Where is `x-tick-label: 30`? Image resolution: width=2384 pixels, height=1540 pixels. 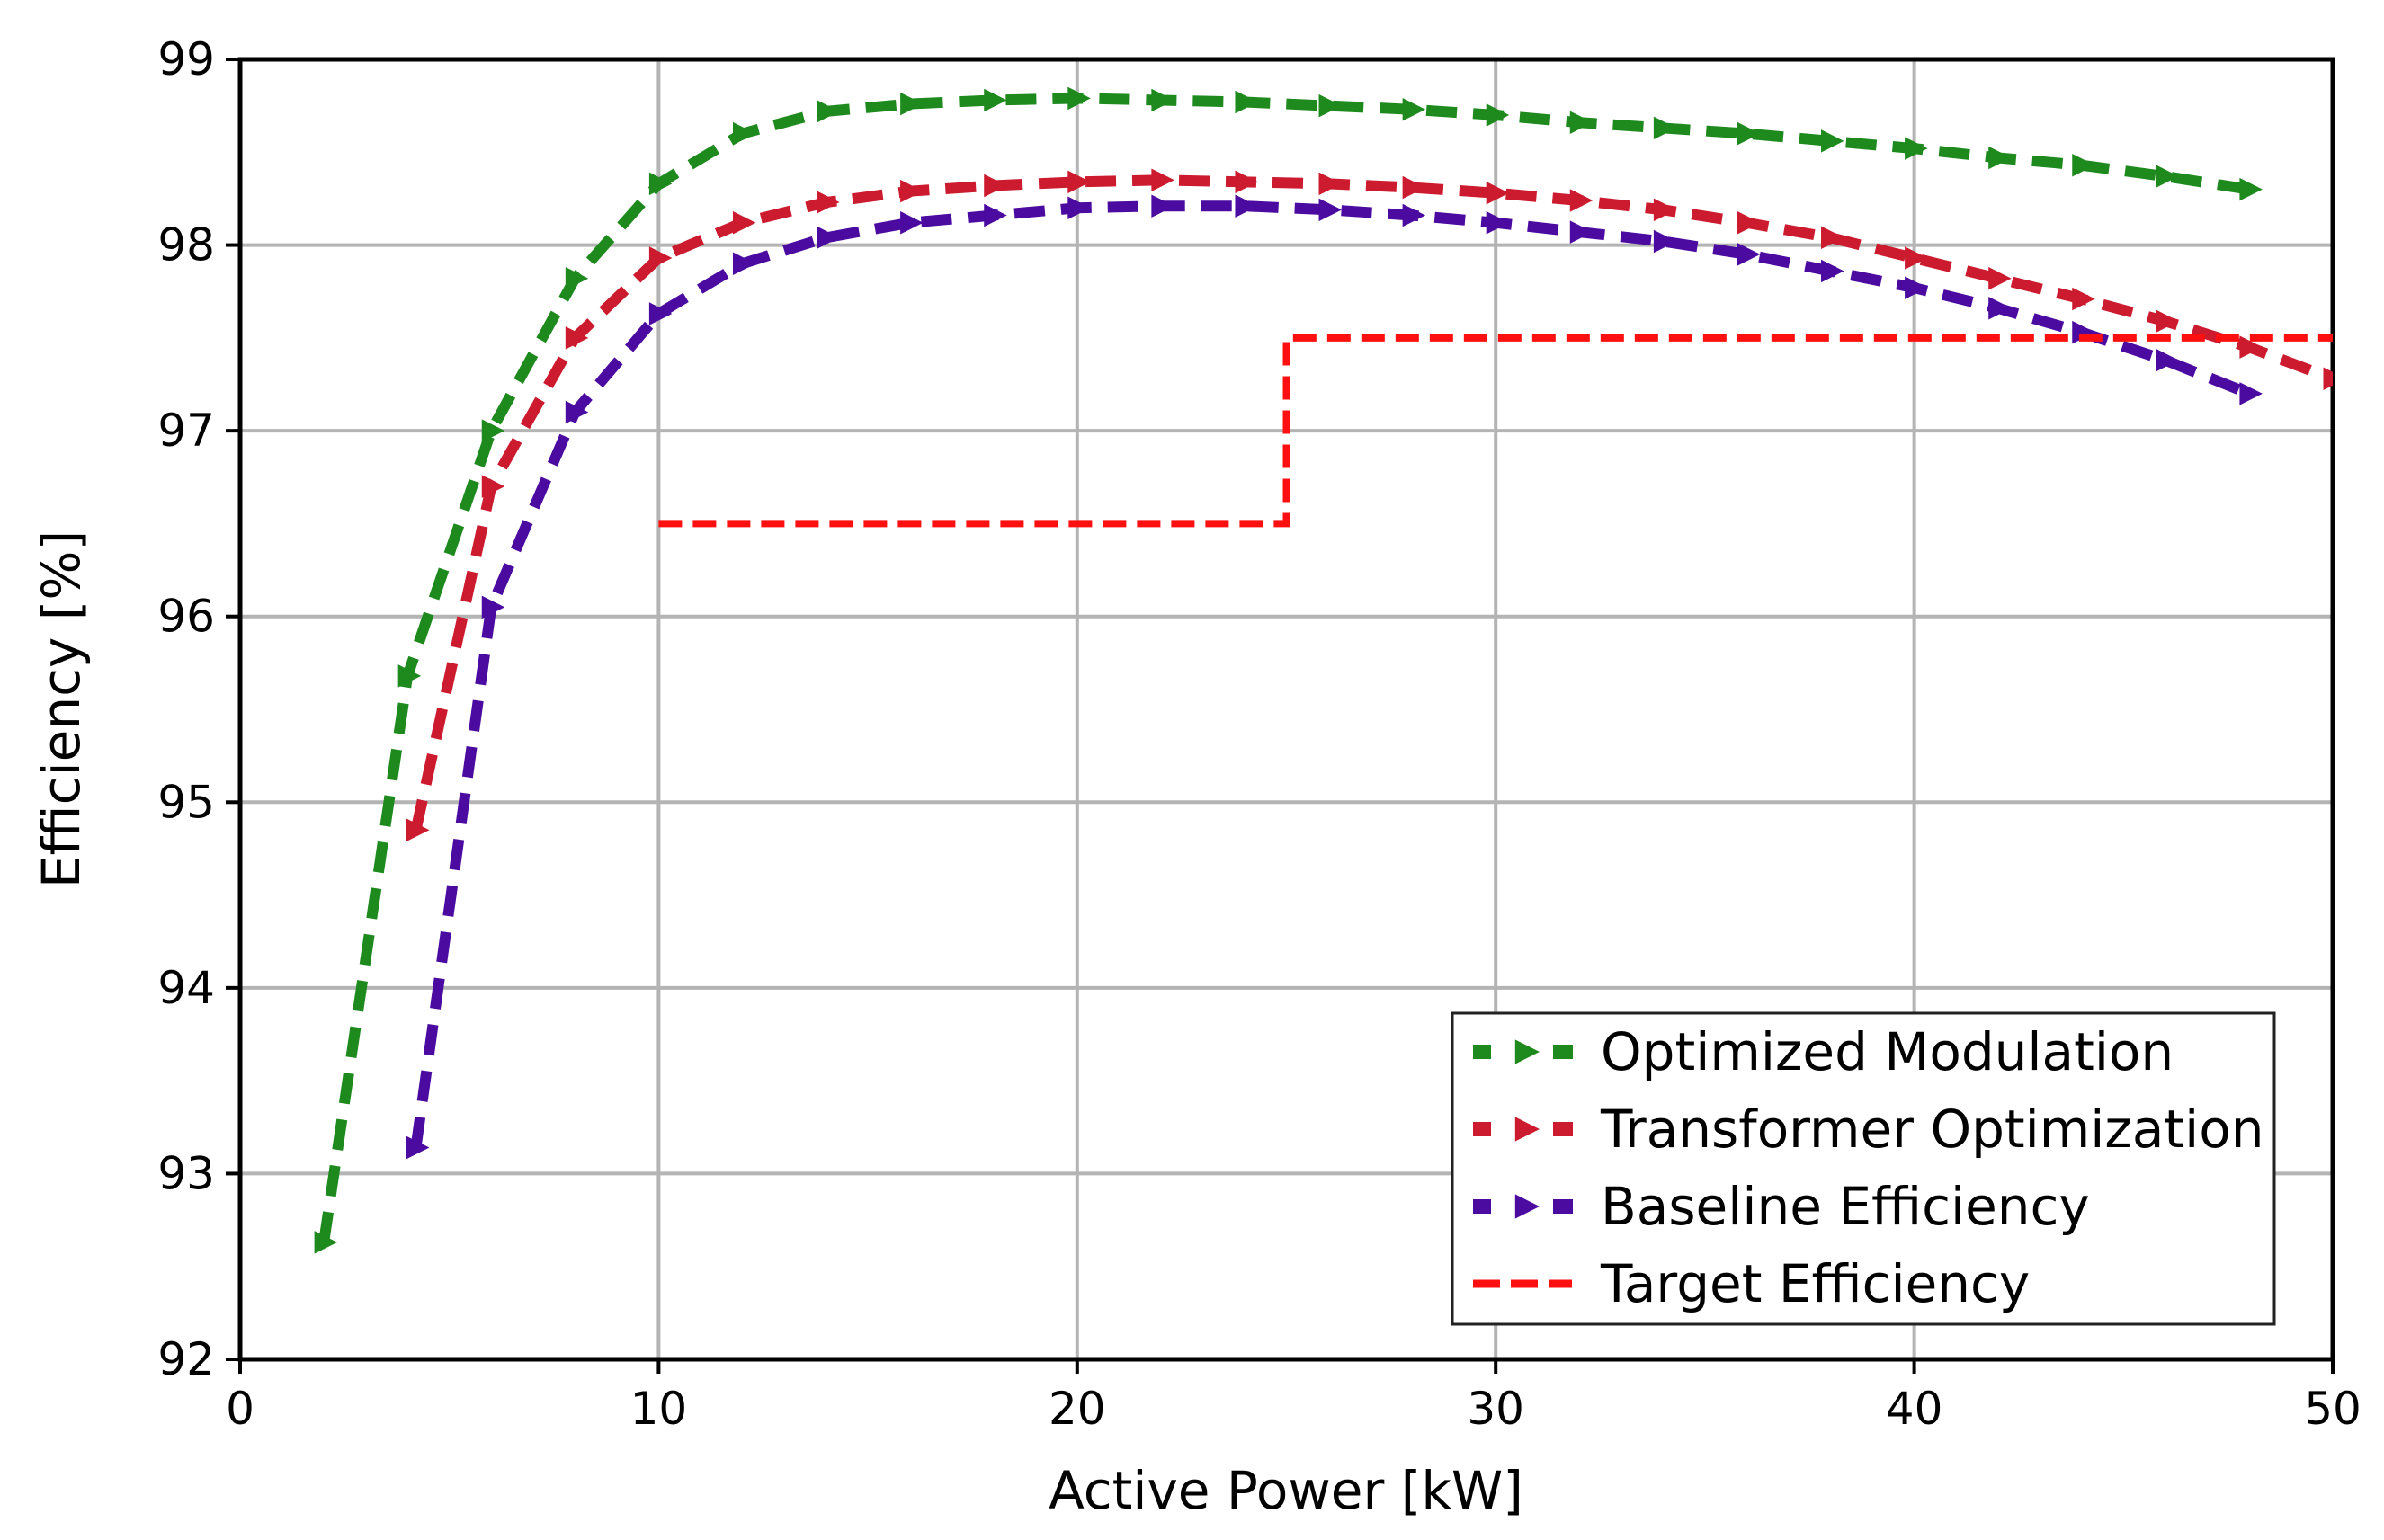 x-tick-label: 30 is located at coordinates (1495, 1409).